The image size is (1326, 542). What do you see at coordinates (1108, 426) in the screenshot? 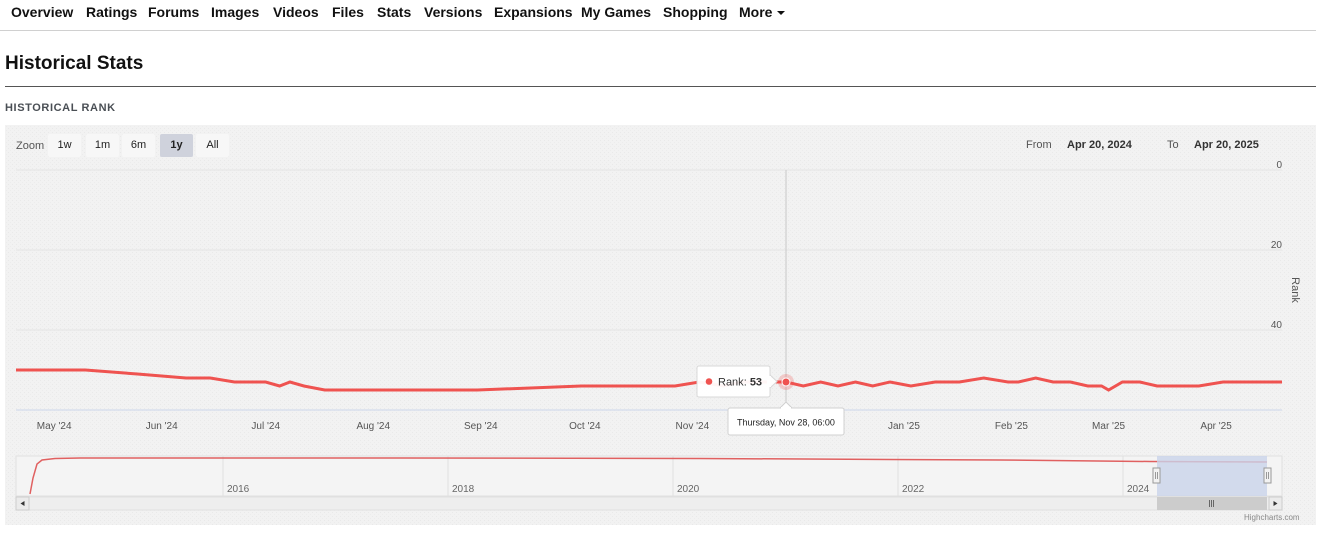
I see `x-tick-label: Mar '25` at bounding box center [1108, 426].